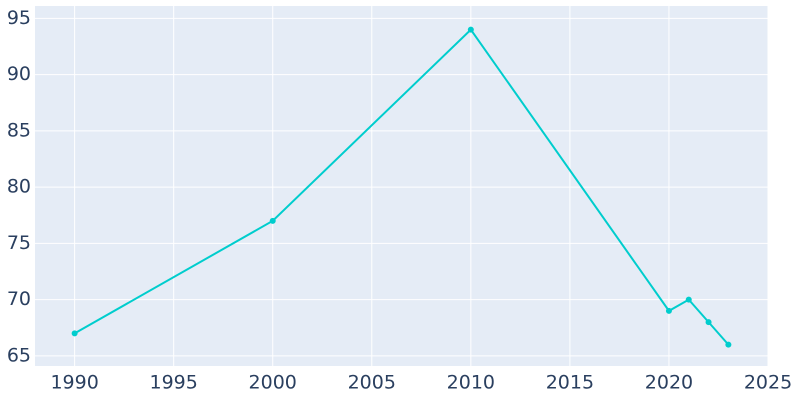 This screenshot has height=400, width=800. What do you see at coordinates (768, 383) in the screenshot?
I see `x-tick-label: 2025` at bounding box center [768, 383].